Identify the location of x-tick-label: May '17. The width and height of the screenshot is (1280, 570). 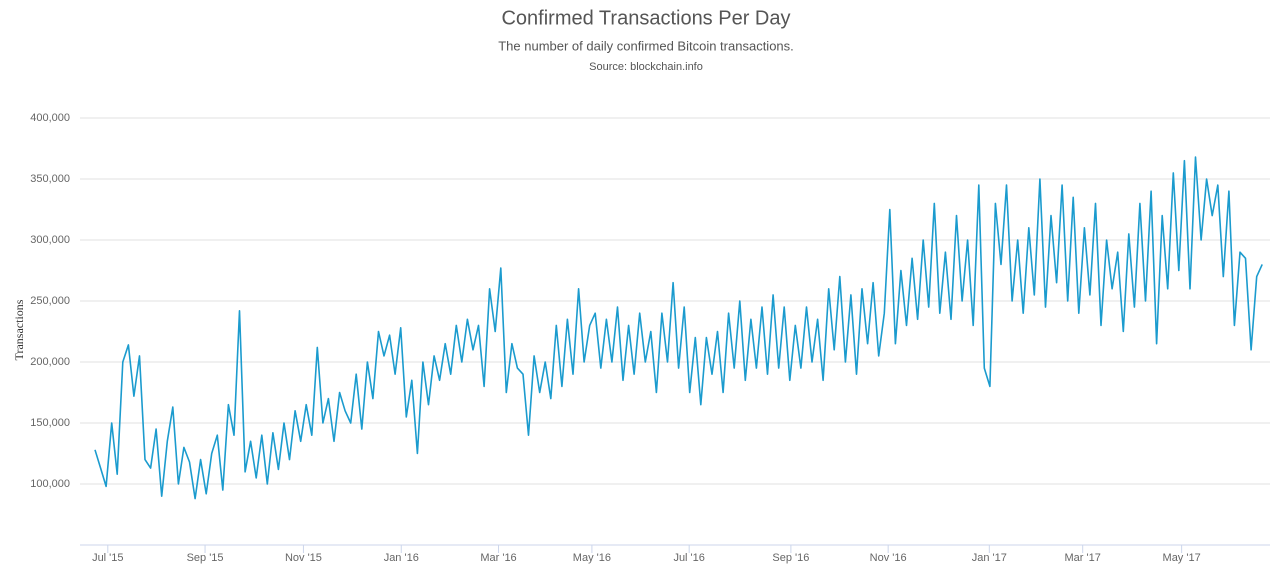
(1182, 558).